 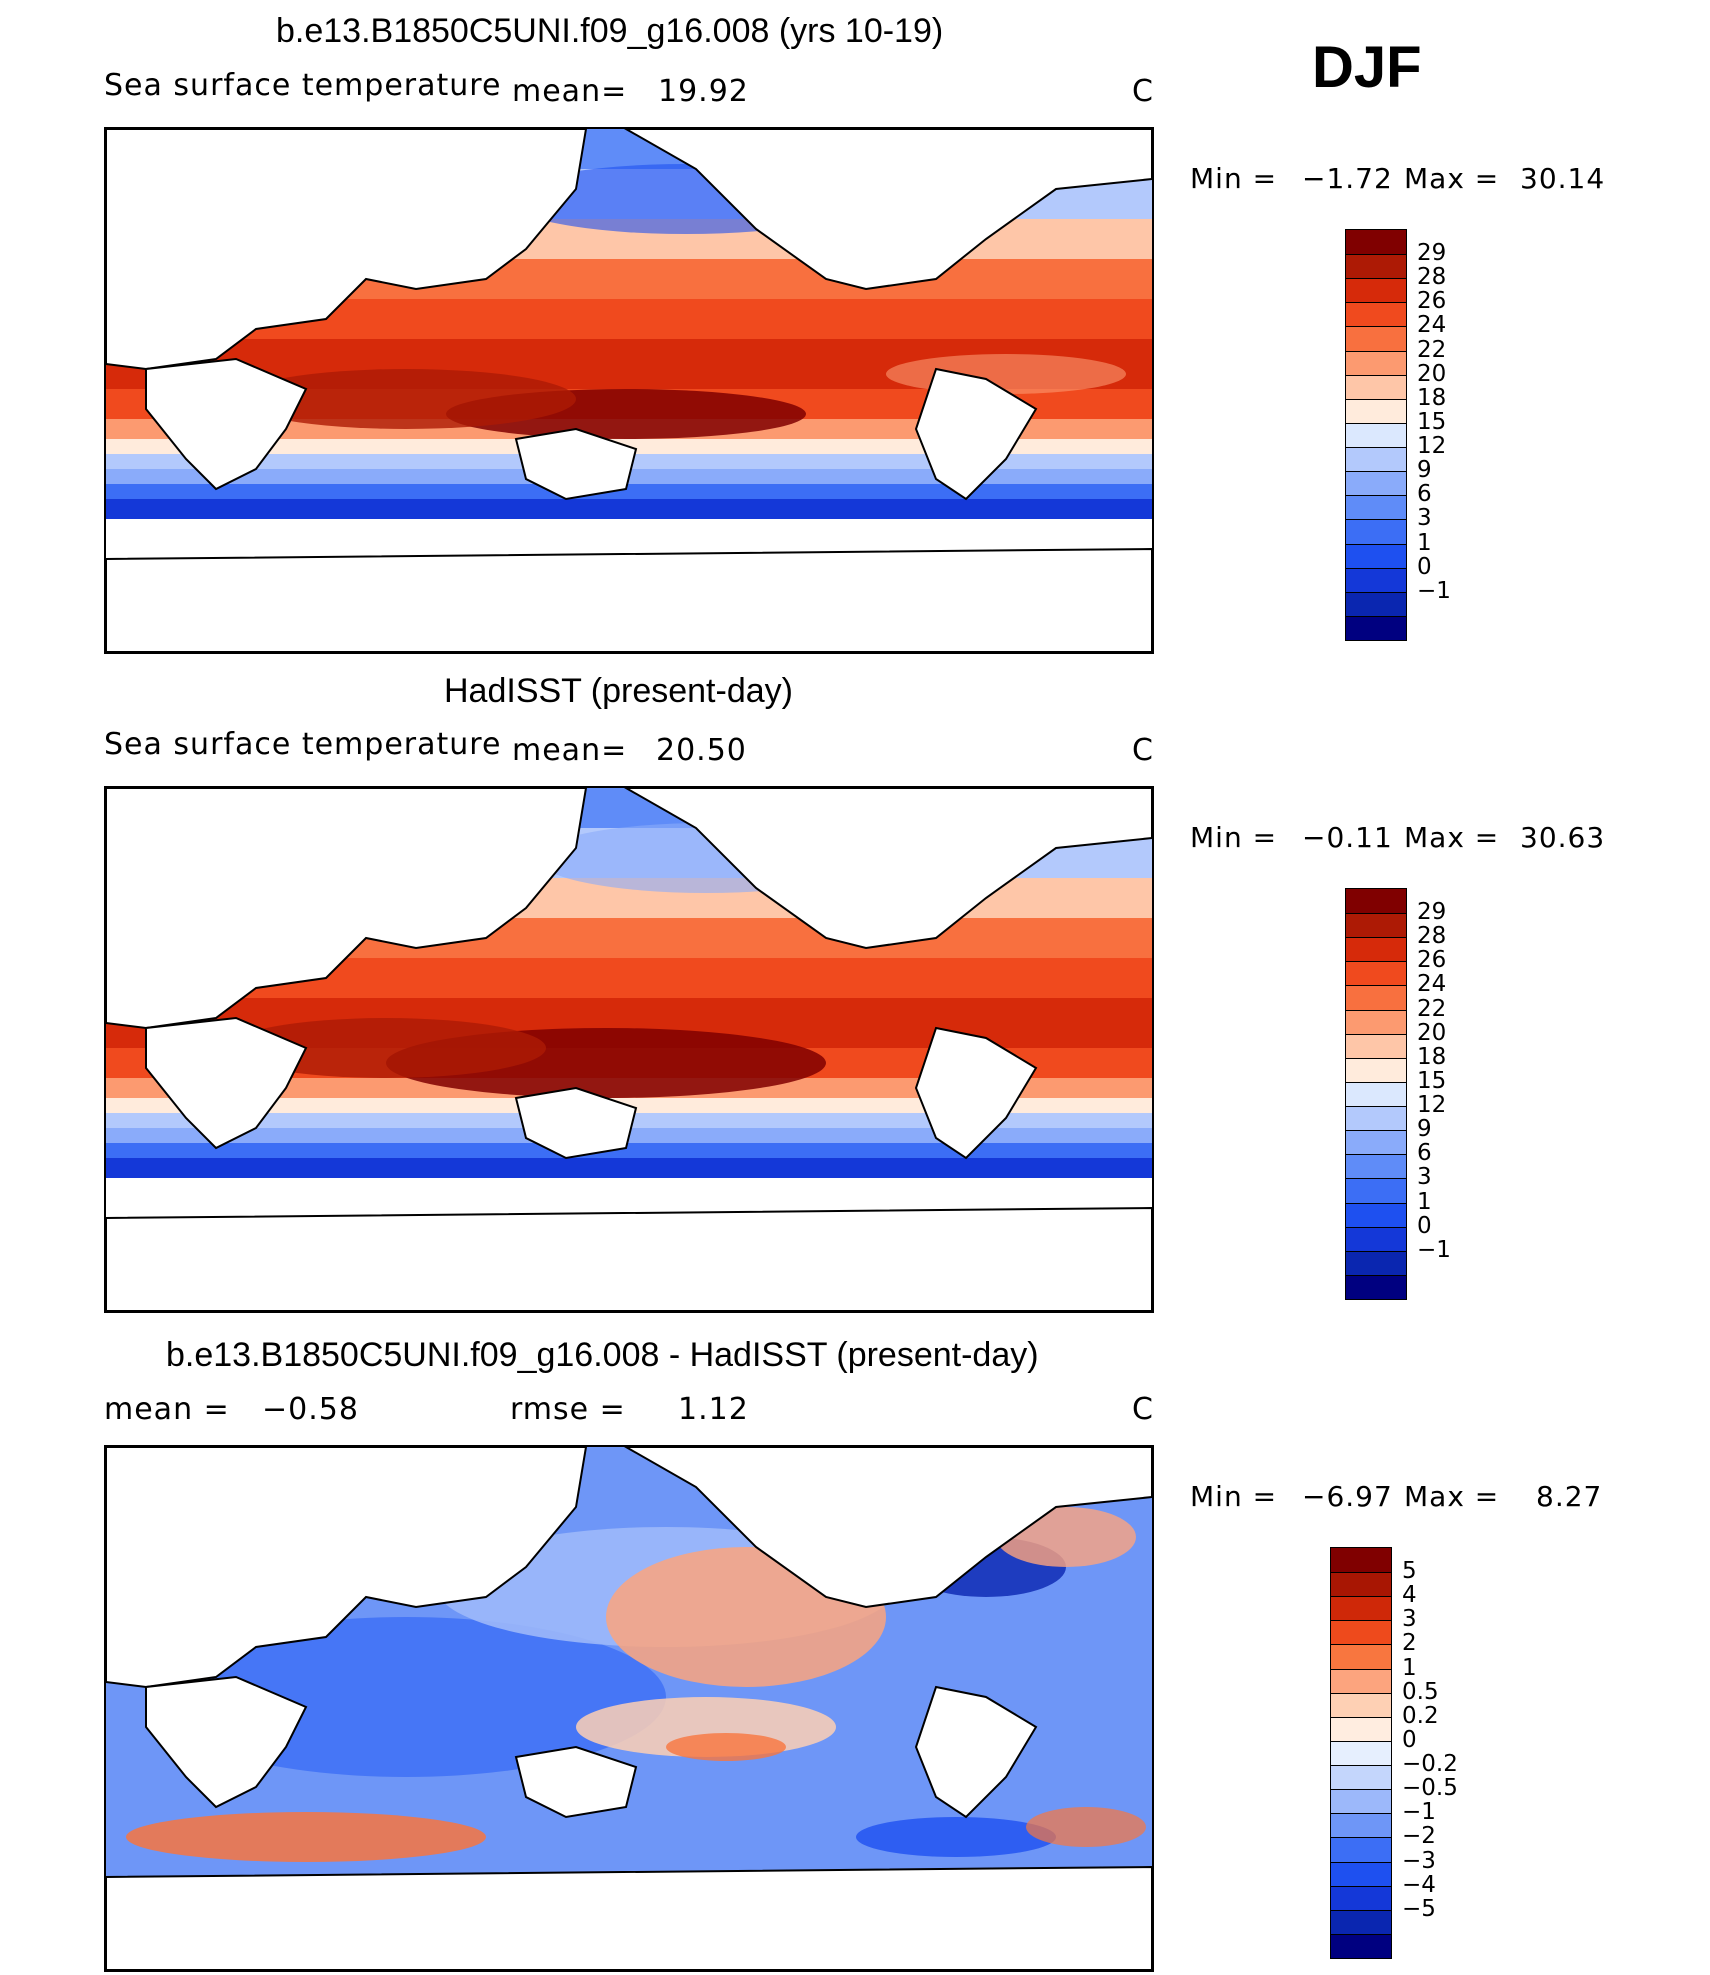 I want to click on season-label: DJF, so click(x=1367, y=67).